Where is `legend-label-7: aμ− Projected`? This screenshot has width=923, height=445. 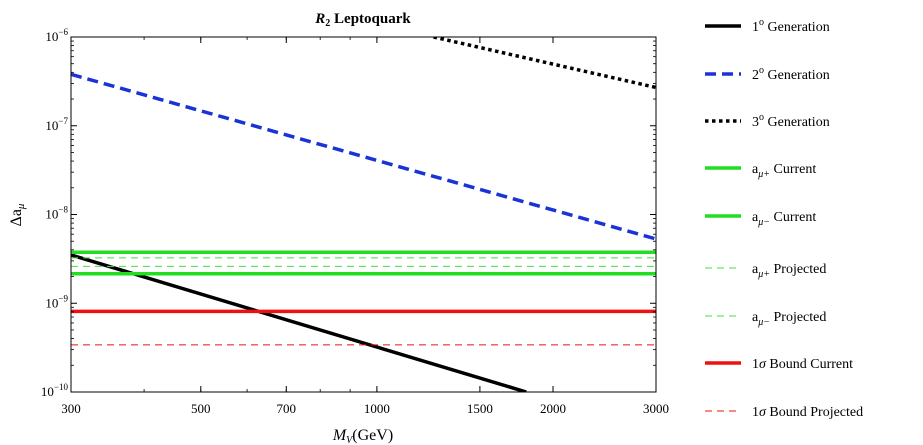
legend-label-7: aμ− Projected is located at coordinates (789, 319).